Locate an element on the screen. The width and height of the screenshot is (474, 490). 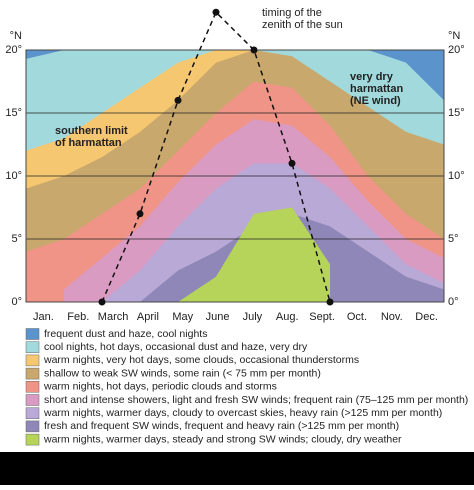
x-tick-label: Jan. is located at coordinates (43, 317).